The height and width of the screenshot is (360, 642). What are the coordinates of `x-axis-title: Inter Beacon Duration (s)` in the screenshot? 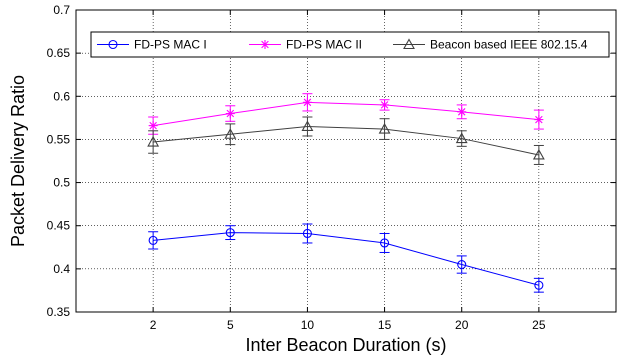 It's located at (345, 345).